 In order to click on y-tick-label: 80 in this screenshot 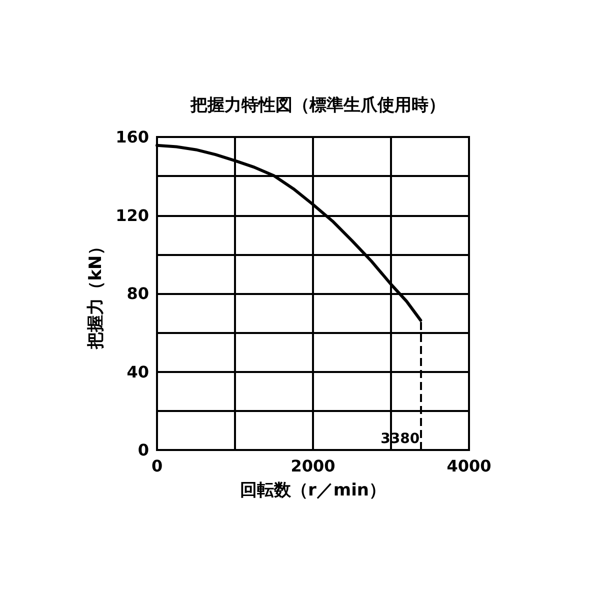, I will do `click(137, 293)`.